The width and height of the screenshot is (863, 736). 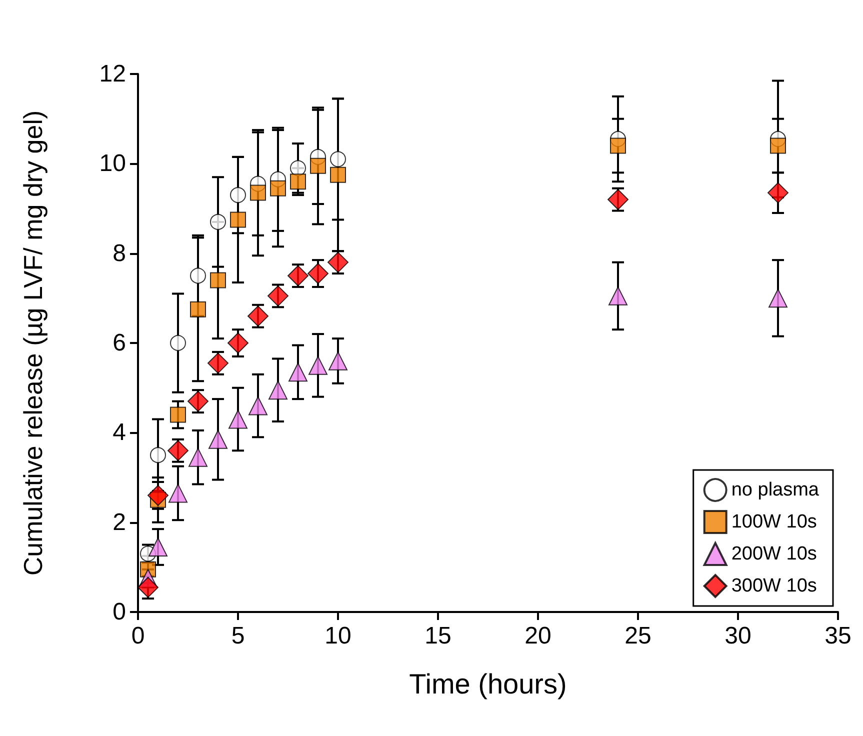 I want to click on y-tick-label: 10, so click(x=112, y=164).